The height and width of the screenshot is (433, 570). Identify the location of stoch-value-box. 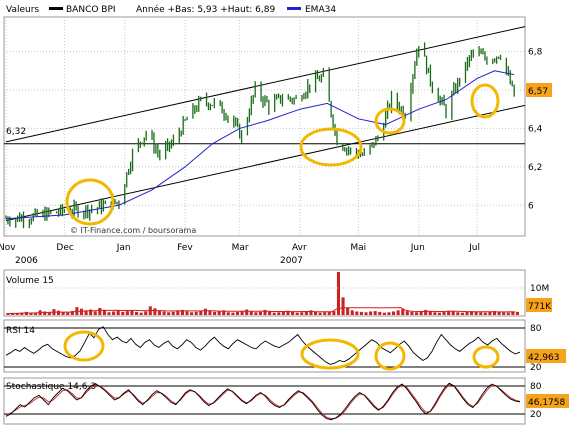
(547, 401).